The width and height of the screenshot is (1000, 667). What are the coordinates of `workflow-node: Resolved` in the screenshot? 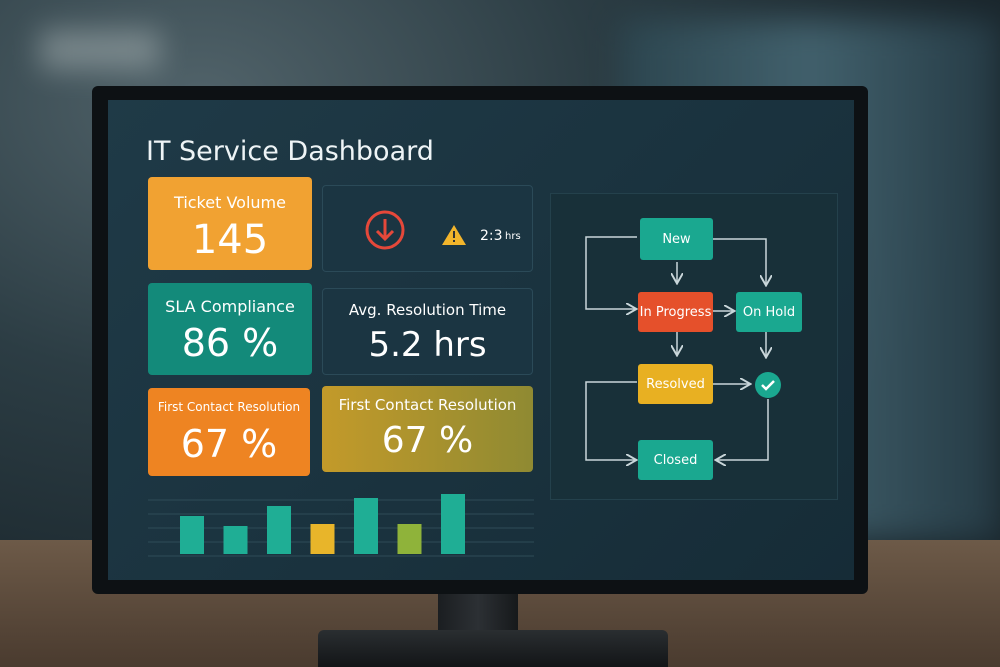 It's located at (675, 384).